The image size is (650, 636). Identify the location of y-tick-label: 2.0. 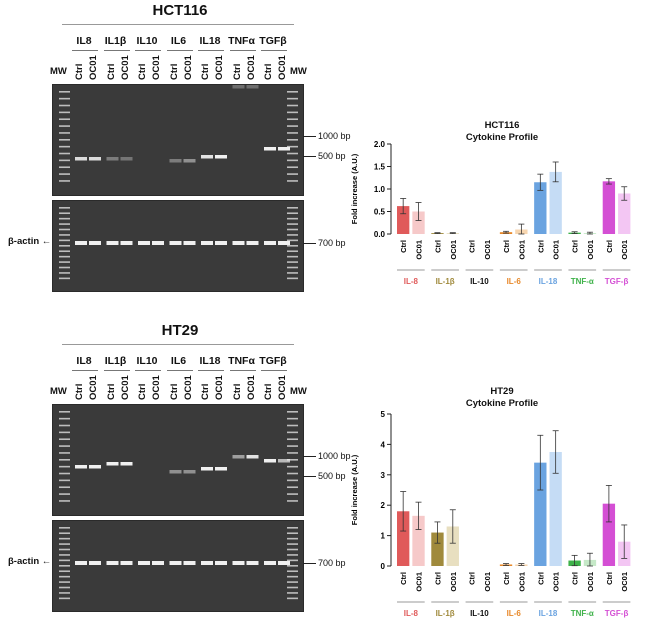
(380, 144).